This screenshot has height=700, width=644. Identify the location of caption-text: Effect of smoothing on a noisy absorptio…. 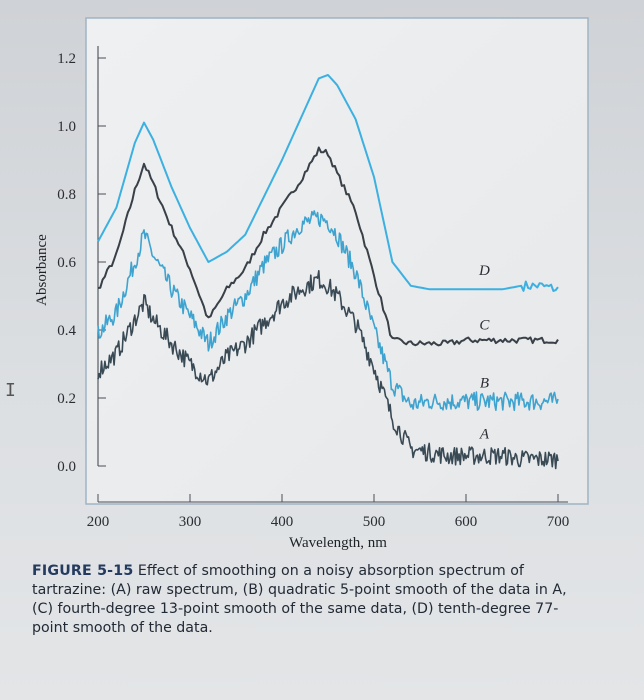
(299, 599).